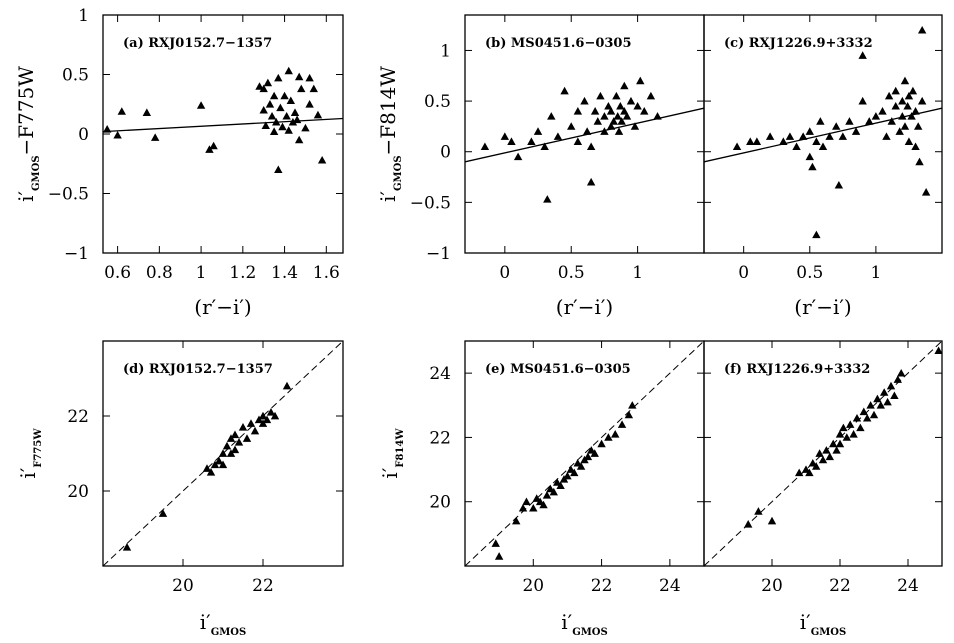 This screenshot has height=643, width=954. Describe the element at coordinates (198, 369) in the screenshot. I see `panel-label: (d) RXJ0152.7−1357` at that location.